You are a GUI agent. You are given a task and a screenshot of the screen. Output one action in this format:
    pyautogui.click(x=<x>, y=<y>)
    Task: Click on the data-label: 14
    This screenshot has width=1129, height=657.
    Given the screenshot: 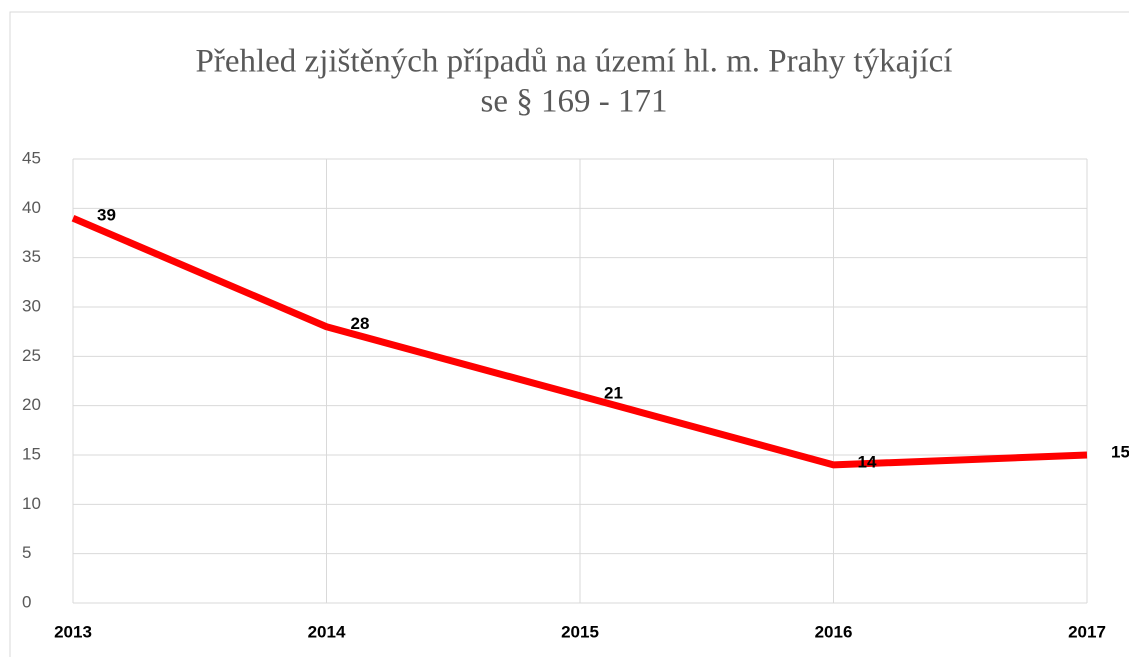 What is the action you would take?
    pyautogui.click(x=867, y=461)
    